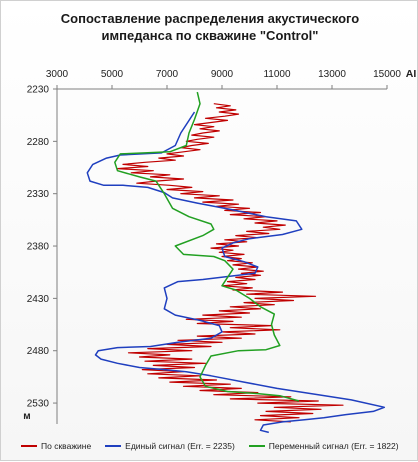 The image size is (418, 462). What do you see at coordinates (180, 446) in the screenshot?
I see `legend-label: Единый сигнал (Err. = 2235)` at bounding box center [180, 446].